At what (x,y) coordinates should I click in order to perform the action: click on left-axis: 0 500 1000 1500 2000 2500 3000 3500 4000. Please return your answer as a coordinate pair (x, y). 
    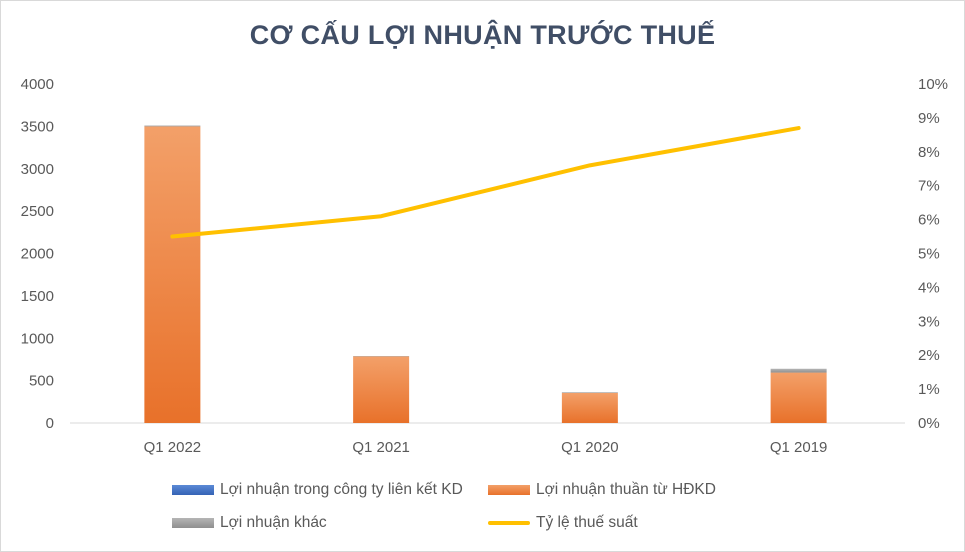
    Looking at the image, I should click on (37, 254).